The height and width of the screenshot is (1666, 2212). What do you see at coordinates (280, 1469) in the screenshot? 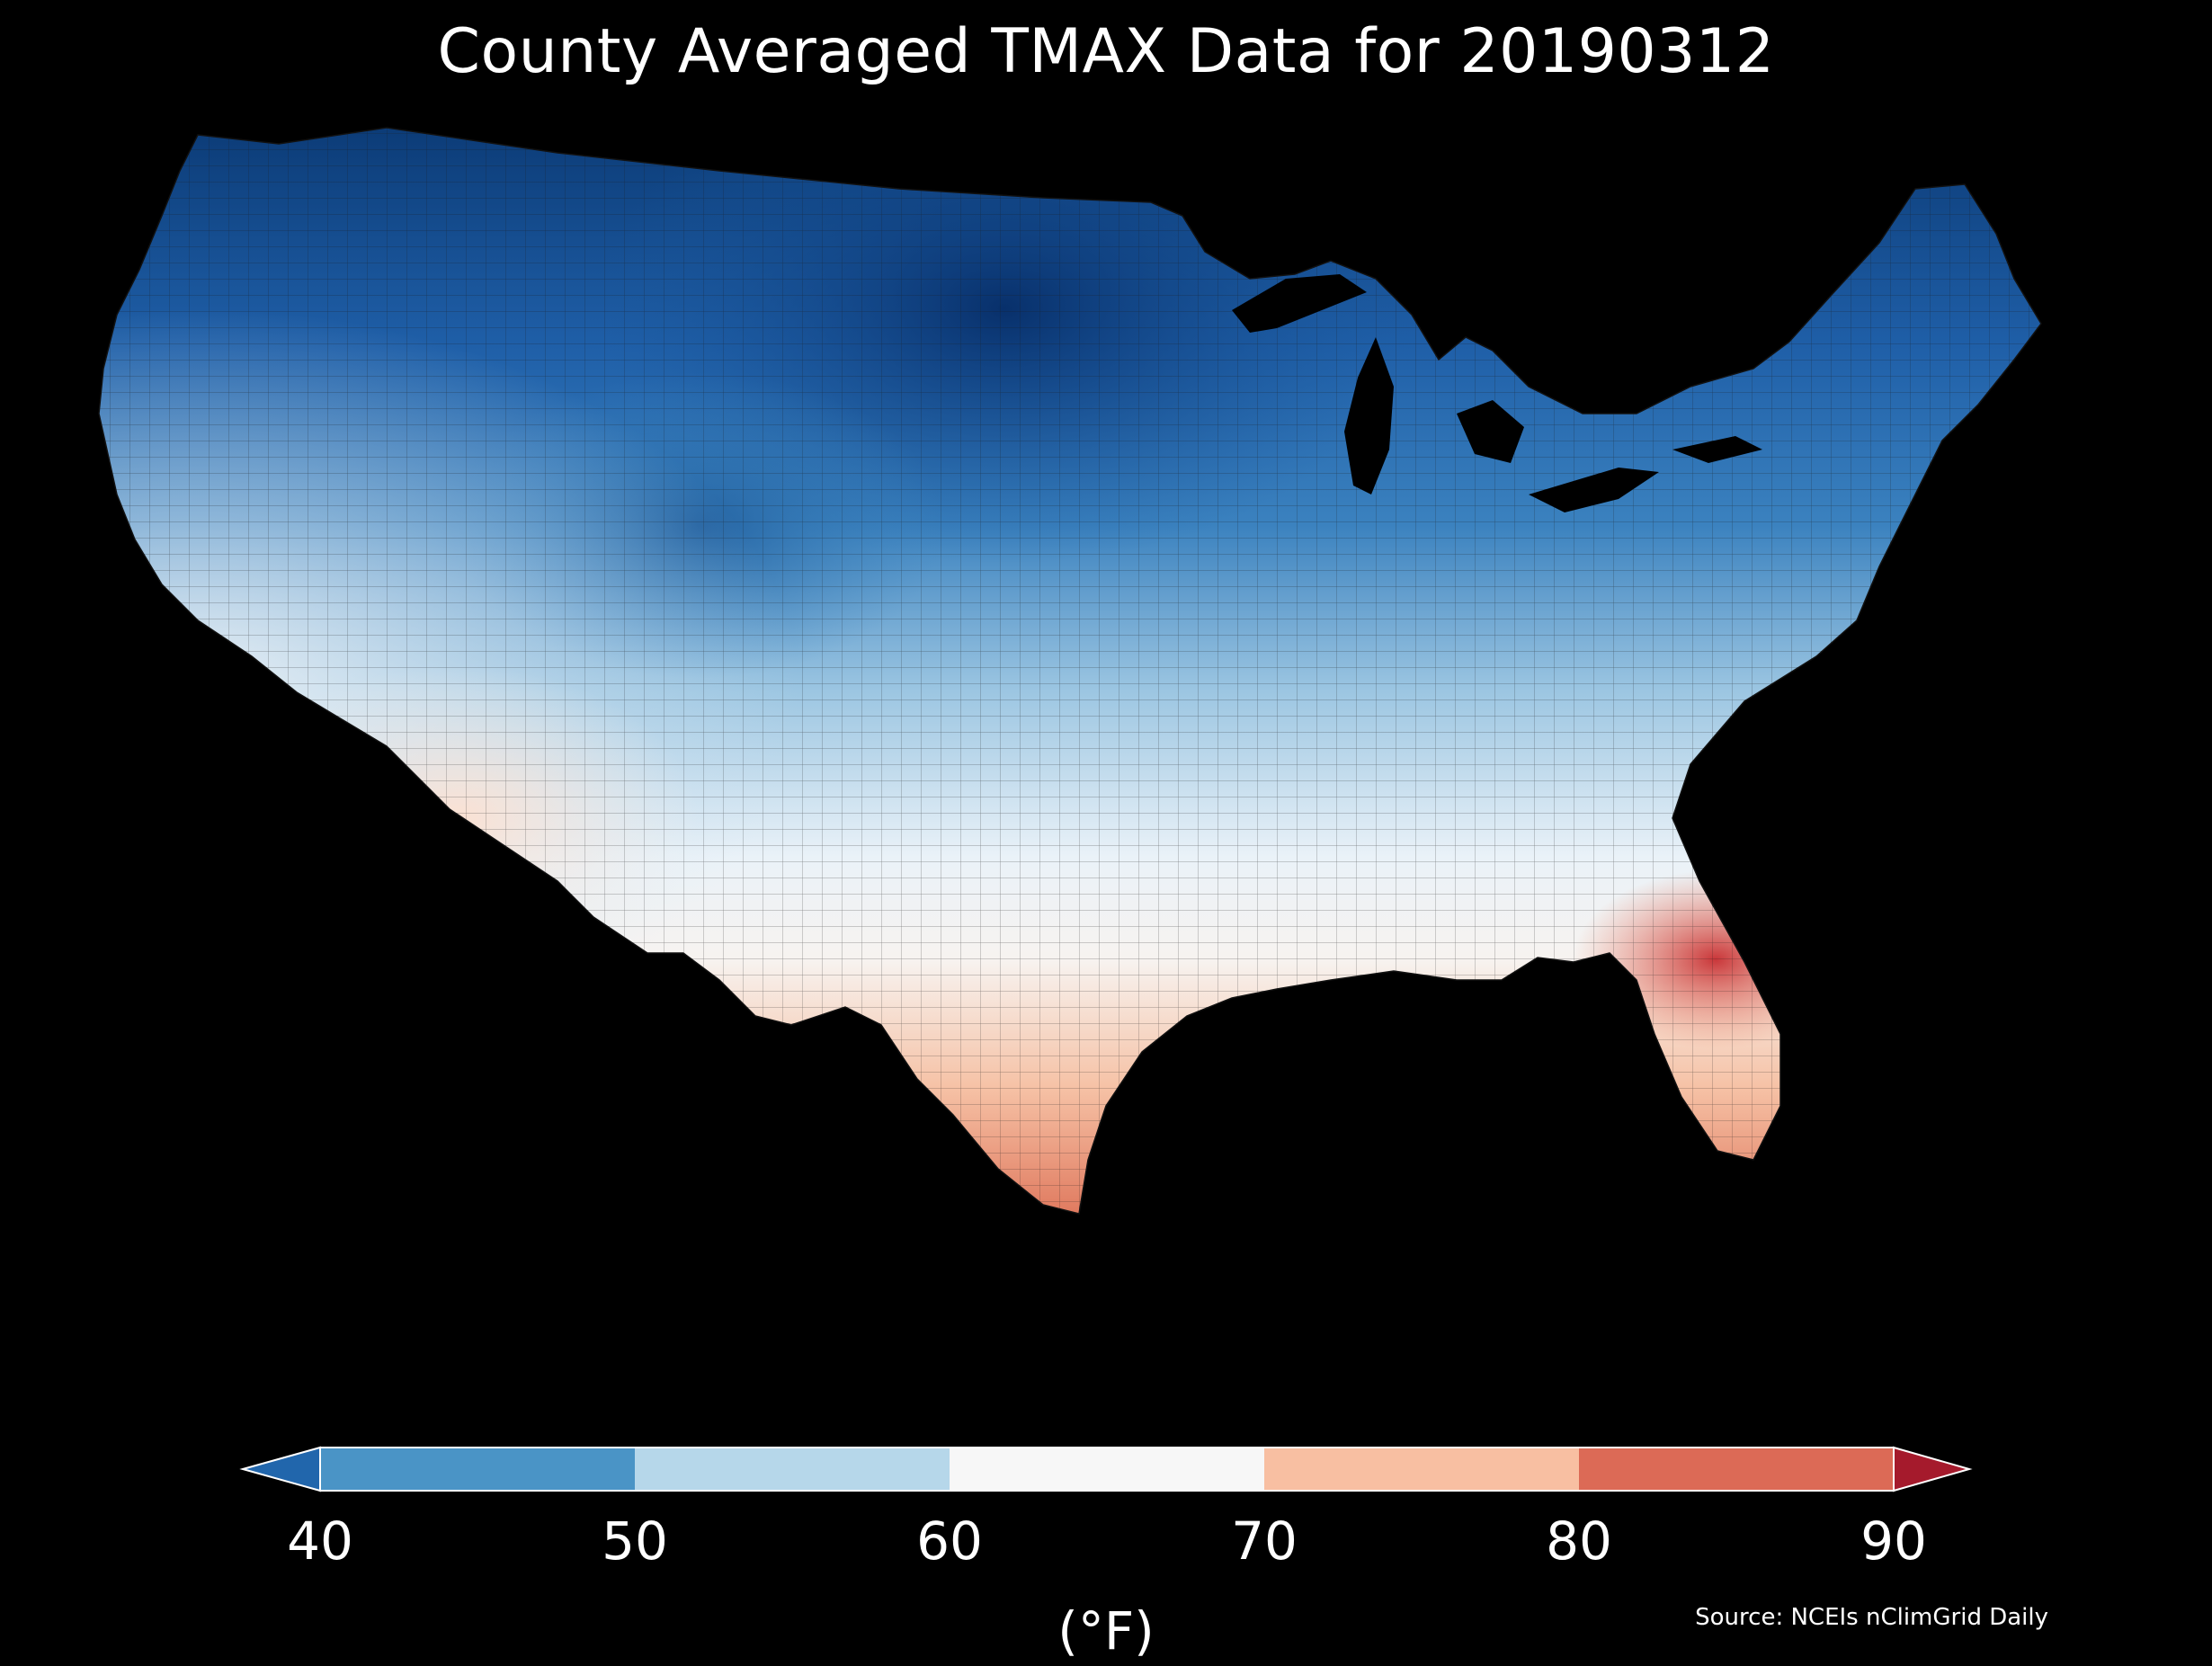
I see `colorbar-extend-low` at bounding box center [280, 1469].